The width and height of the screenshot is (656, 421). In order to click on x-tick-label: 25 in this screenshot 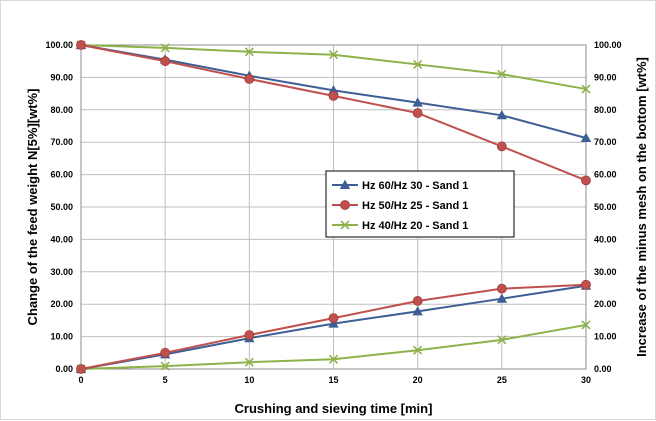, I will do `click(502, 380)`.